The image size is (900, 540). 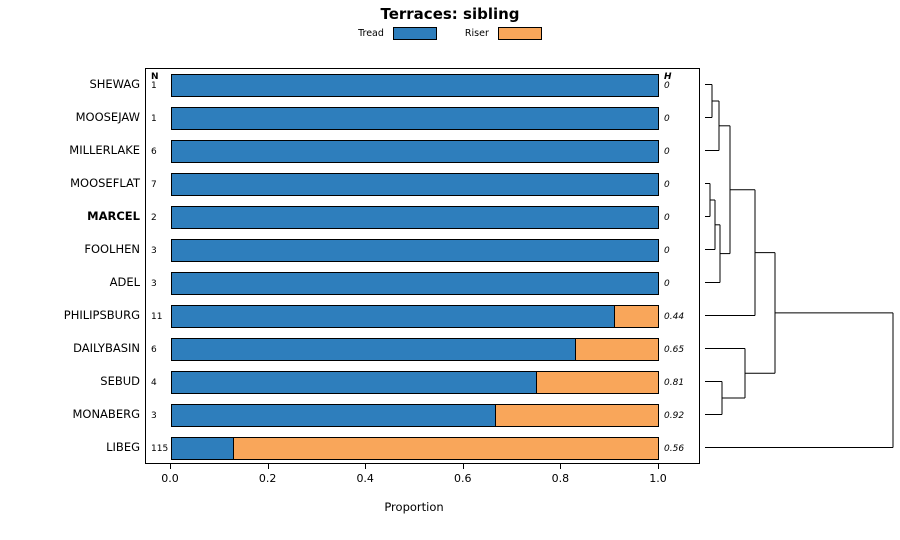 I want to click on row-label: MONABERG, so click(x=106, y=414).